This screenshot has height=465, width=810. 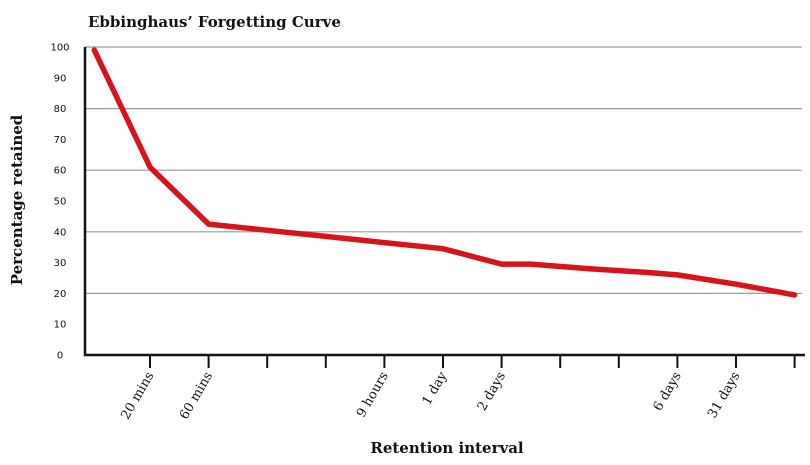 What do you see at coordinates (435, 388) in the screenshot?
I see `x-tick-label: 1 day` at bounding box center [435, 388].